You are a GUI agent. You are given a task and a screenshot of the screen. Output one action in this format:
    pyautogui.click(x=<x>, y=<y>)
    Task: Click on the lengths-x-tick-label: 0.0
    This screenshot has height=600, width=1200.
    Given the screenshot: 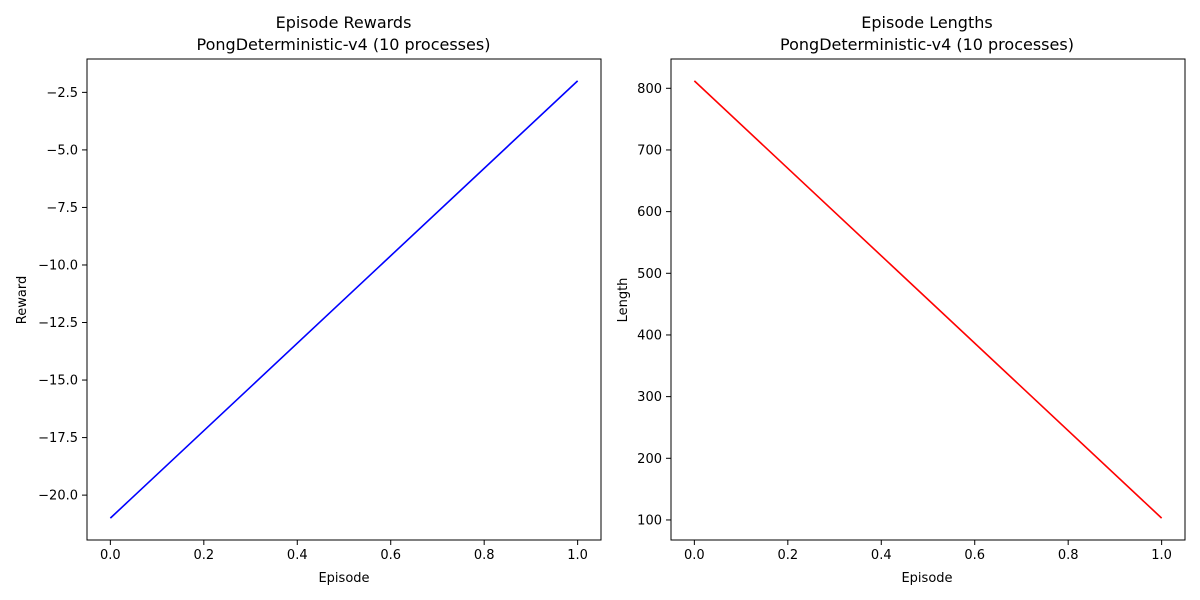 What is the action you would take?
    pyautogui.click(x=694, y=555)
    